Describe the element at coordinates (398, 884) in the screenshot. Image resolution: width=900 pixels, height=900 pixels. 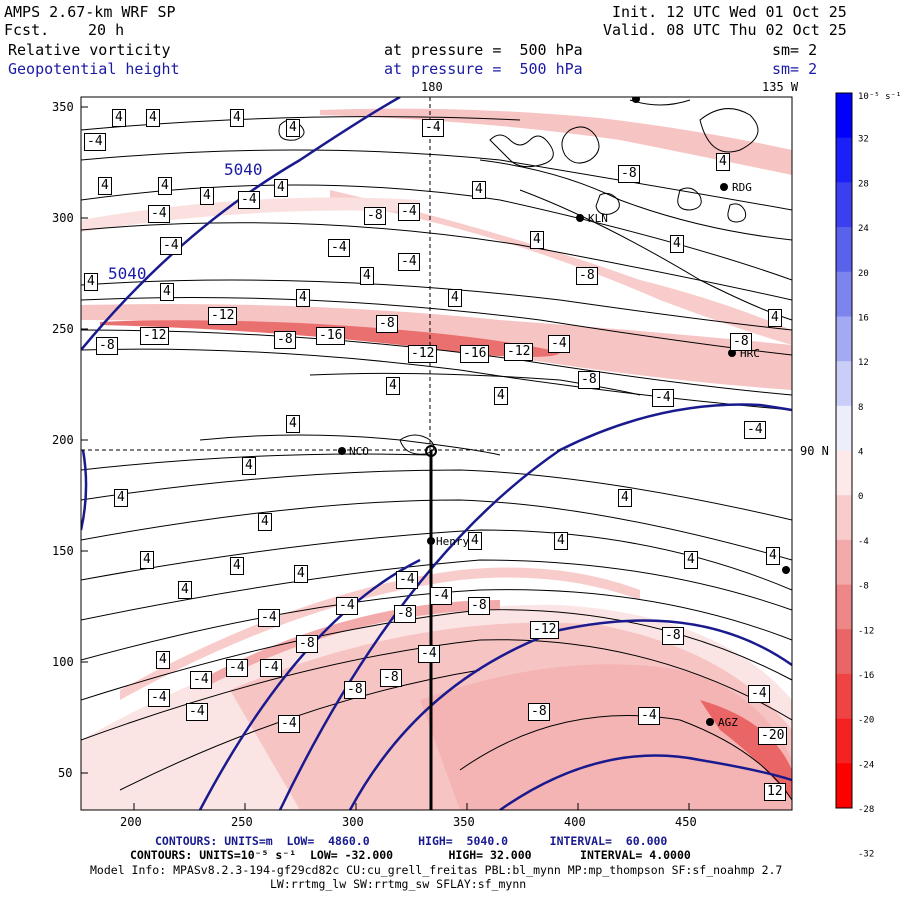
I see `footer-model-info-2: LW:rrtmg_lw SW:rrtmg_sw SFLAY:sf_mynn` at that location.